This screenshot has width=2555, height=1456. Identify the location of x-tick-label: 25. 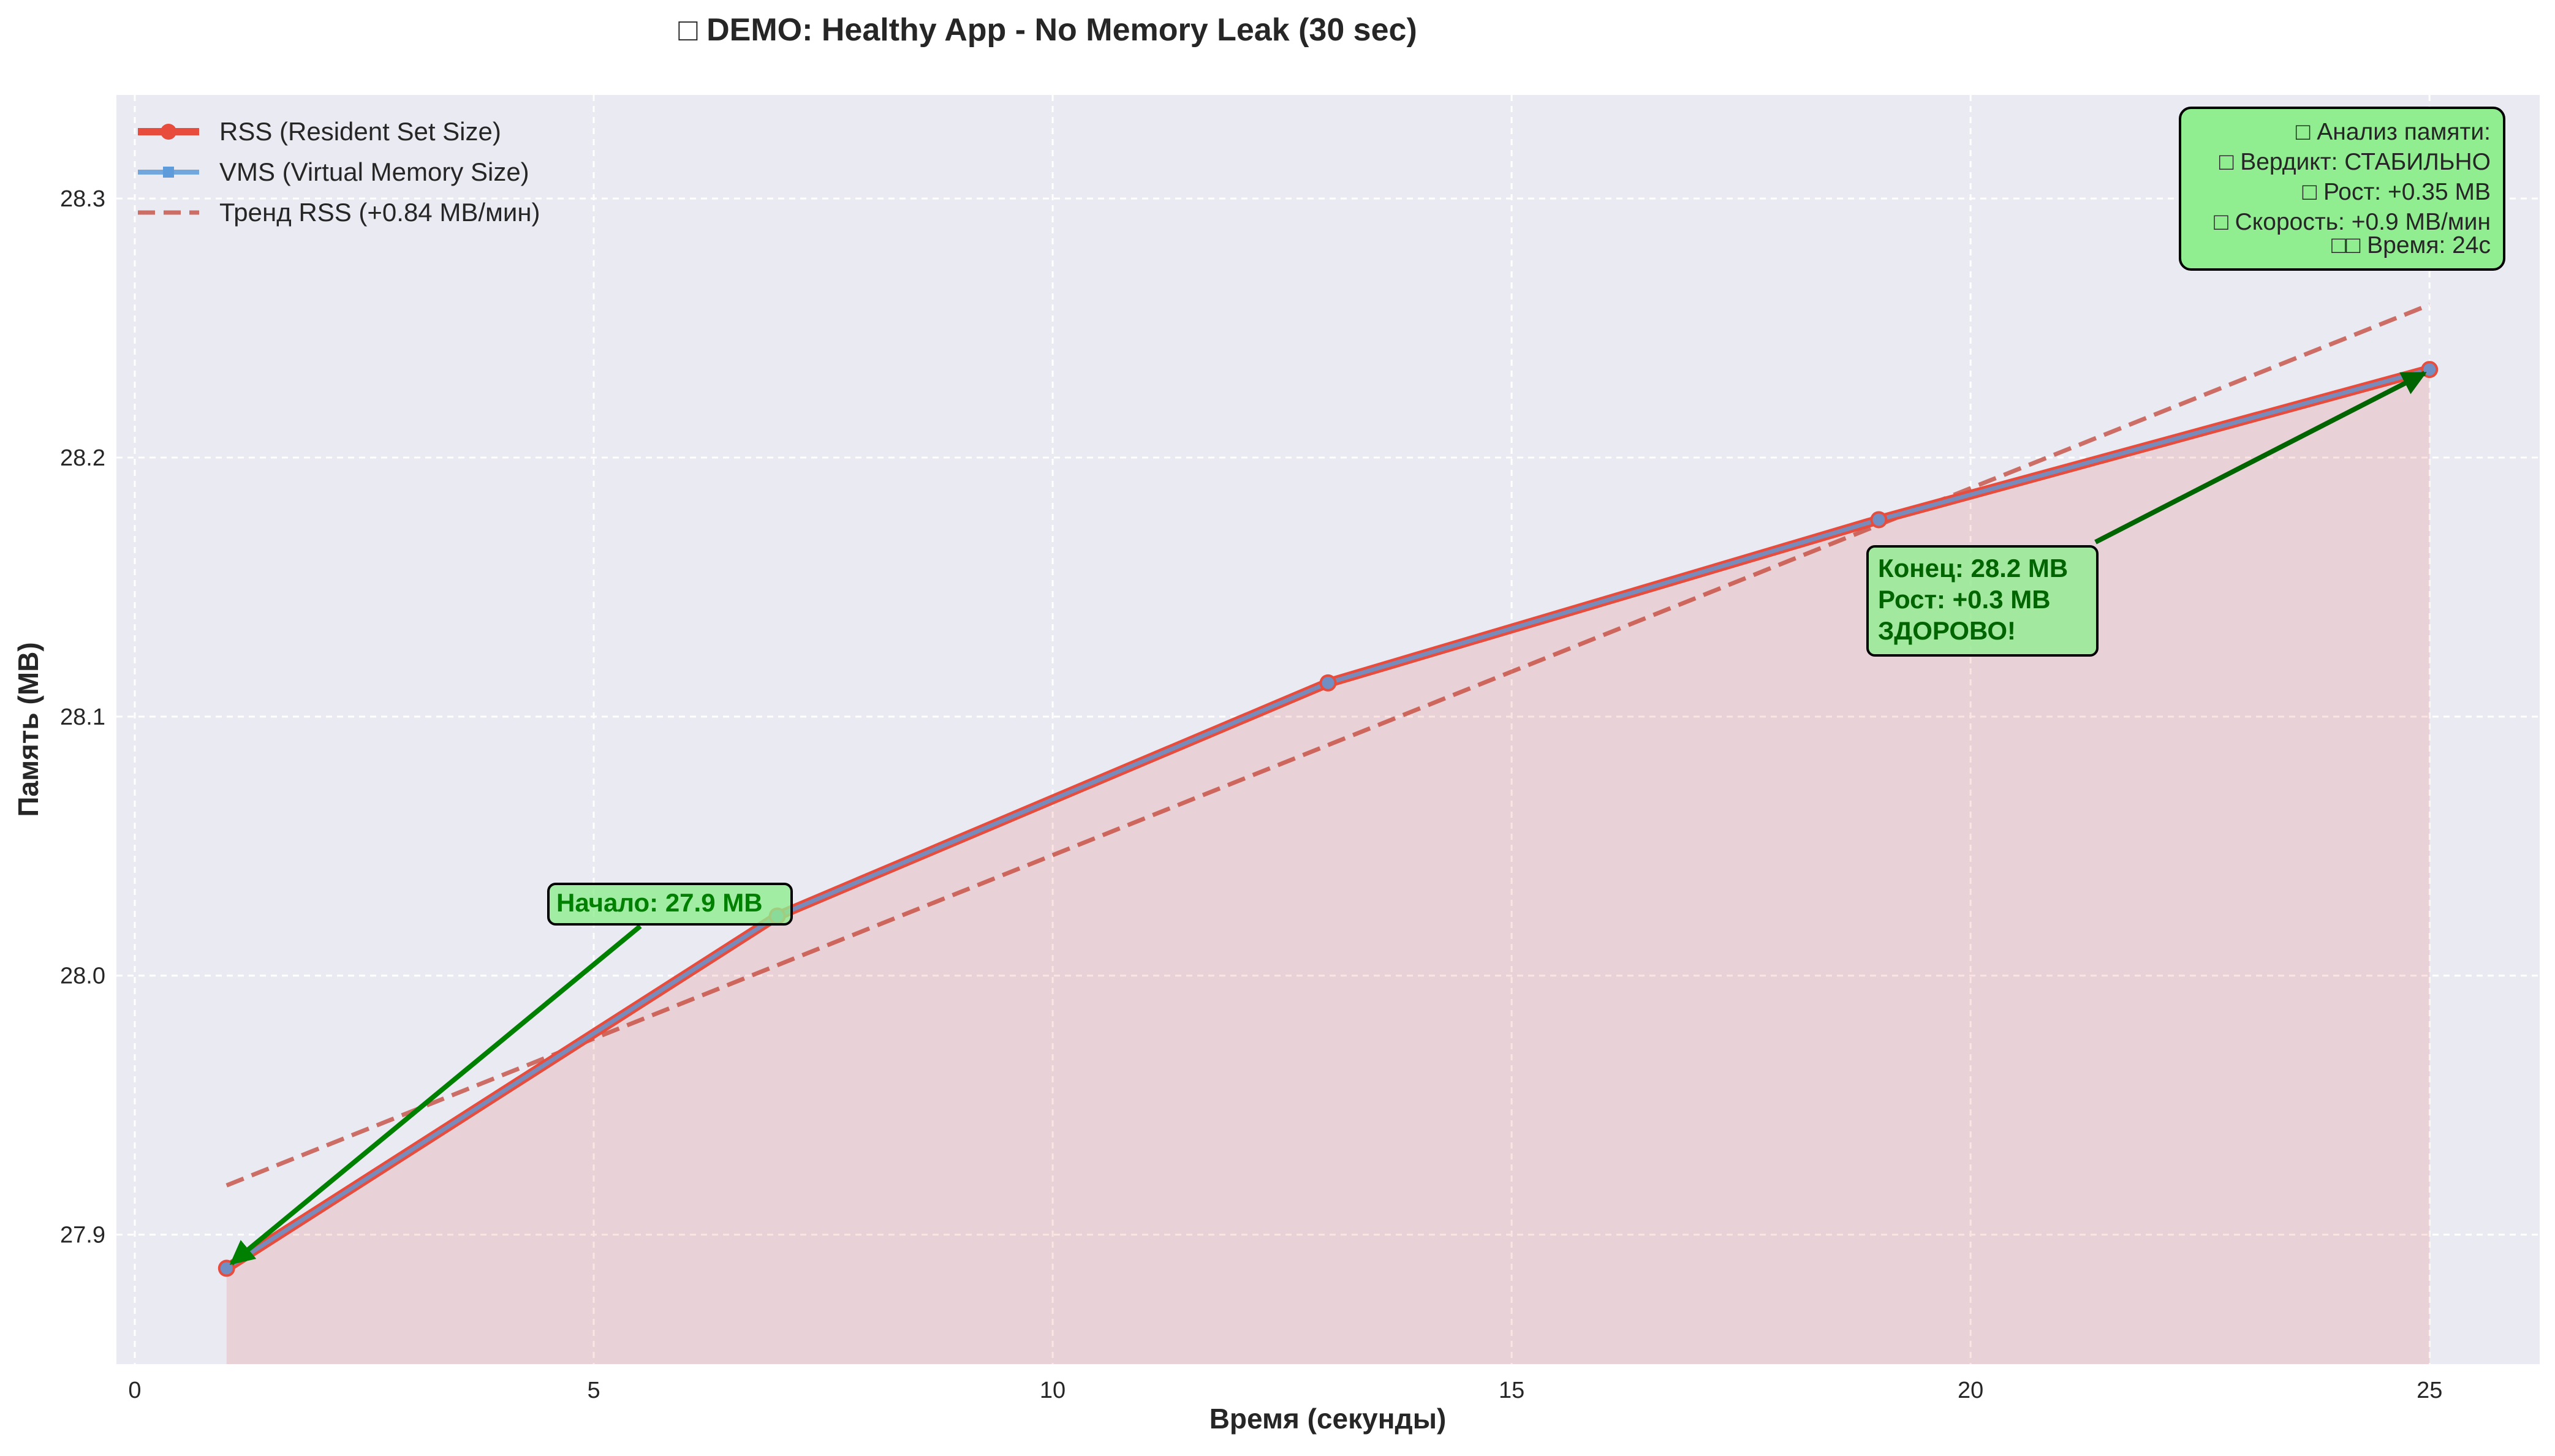
(2429, 1390).